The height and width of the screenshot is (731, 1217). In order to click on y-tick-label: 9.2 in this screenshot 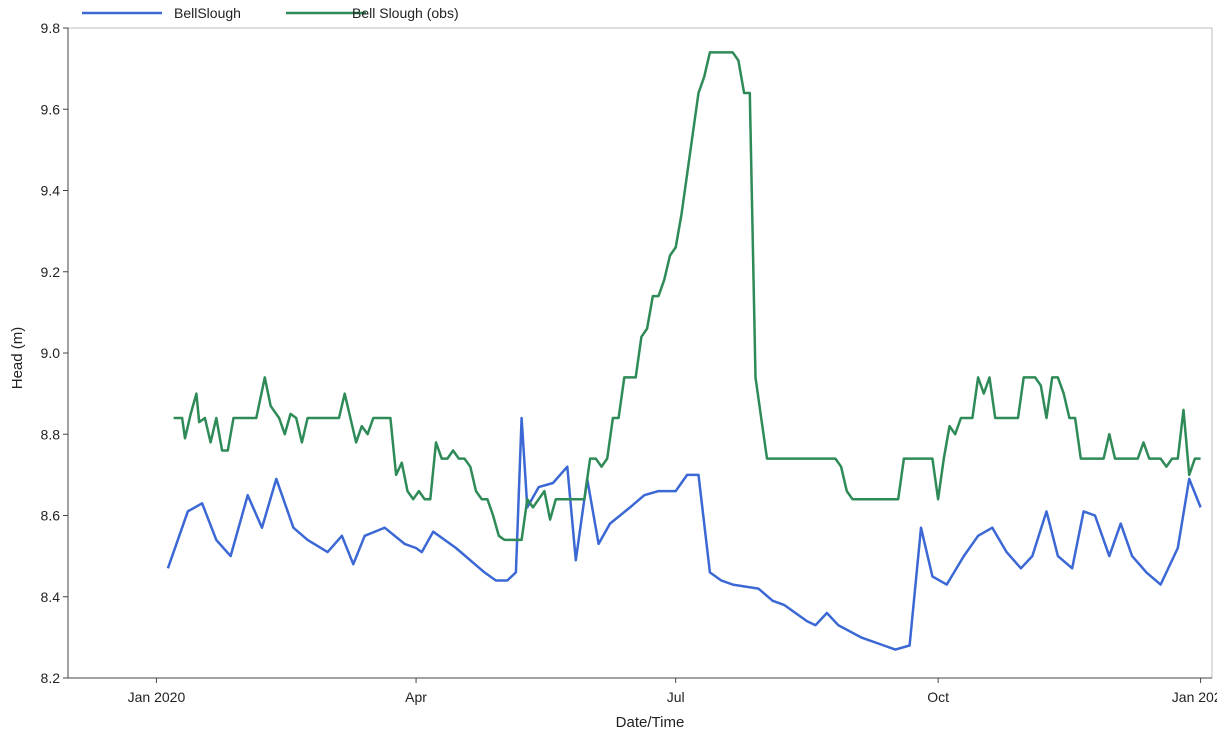, I will do `click(51, 272)`.